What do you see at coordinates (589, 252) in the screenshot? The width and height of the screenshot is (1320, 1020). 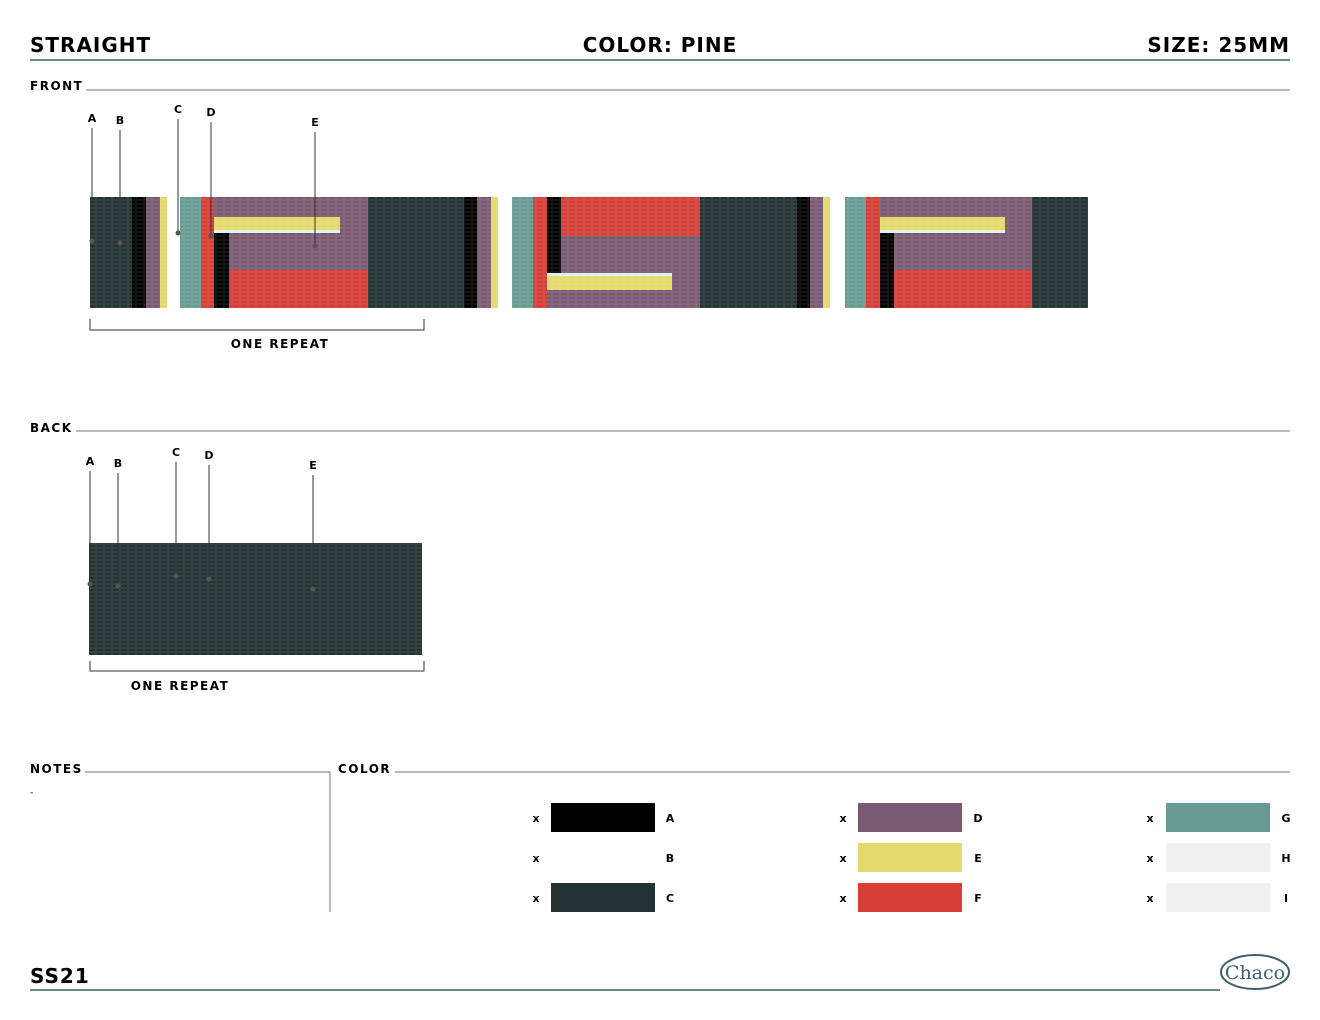 I see `front-strap` at bounding box center [589, 252].